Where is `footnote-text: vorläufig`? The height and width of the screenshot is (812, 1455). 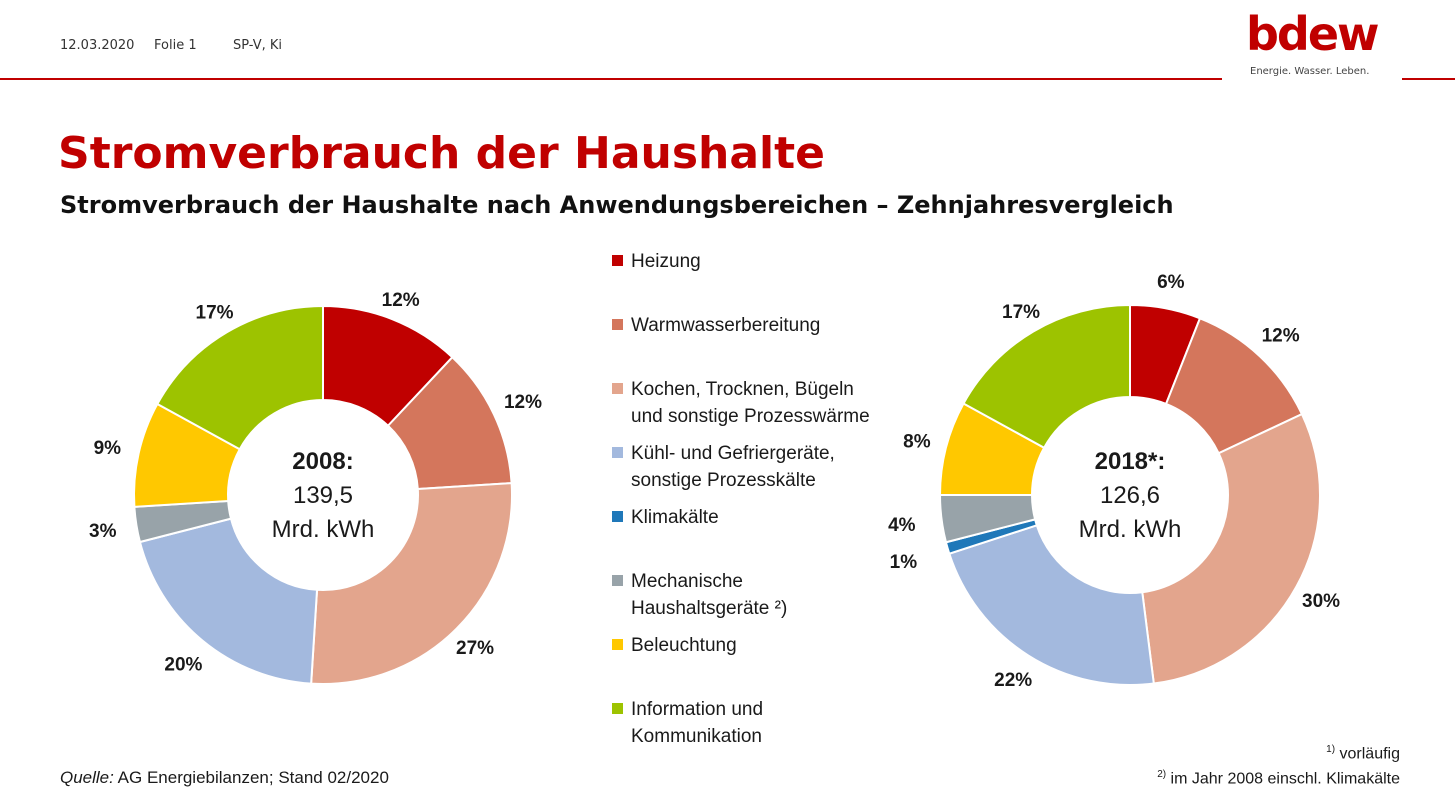 footnote-text: vorläufig is located at coordinates (1367, 754).